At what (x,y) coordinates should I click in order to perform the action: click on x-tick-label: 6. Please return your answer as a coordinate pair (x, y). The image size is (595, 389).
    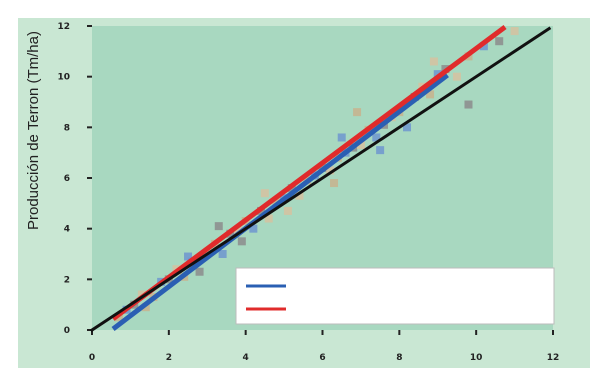
    Looking at the image, I should click on (322, 358).